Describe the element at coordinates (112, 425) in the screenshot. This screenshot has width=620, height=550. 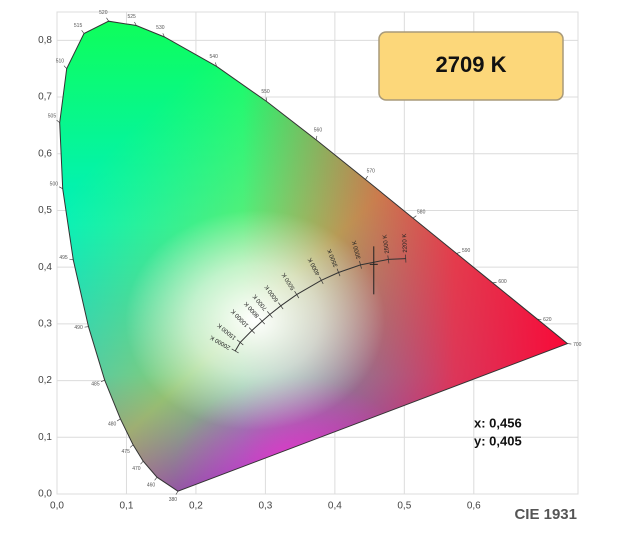
I see `wavelength-label: 480` at that location.